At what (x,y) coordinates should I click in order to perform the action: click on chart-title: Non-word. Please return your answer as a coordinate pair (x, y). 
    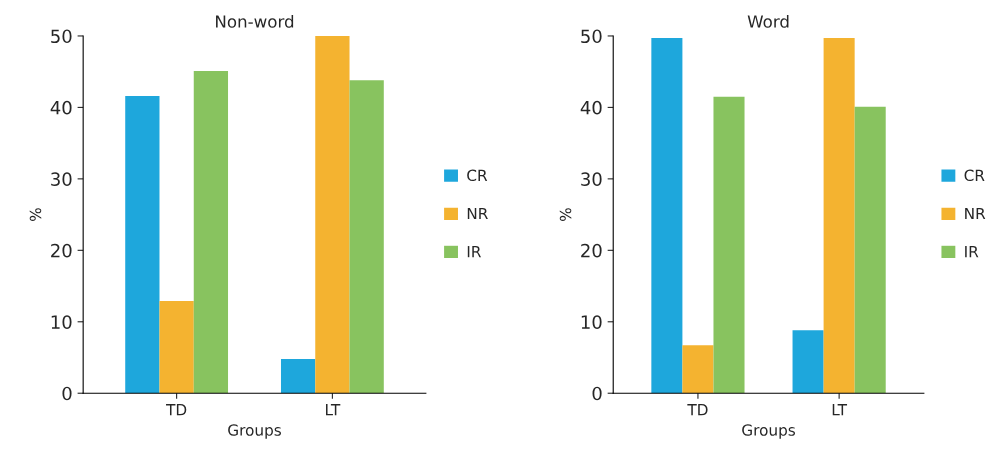
    Looking at the image, I should click on (255, 21).